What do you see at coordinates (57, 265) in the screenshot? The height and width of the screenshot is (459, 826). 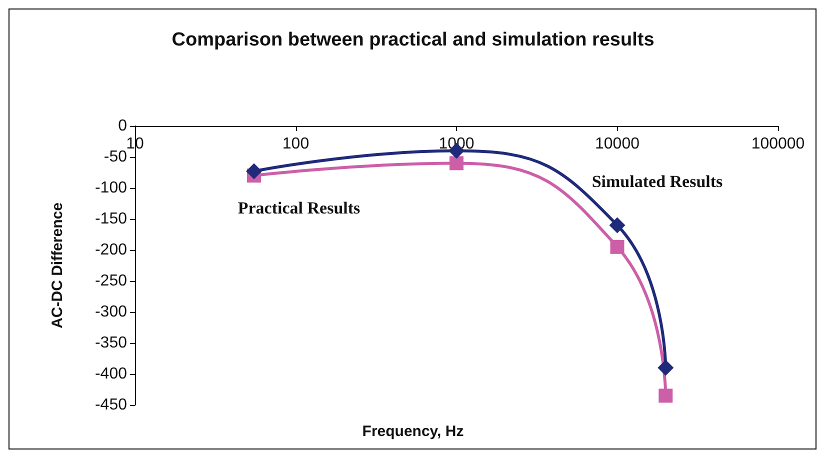 I see `y-axis-title: AC-DC Difference` at bounding box center [57, 265].